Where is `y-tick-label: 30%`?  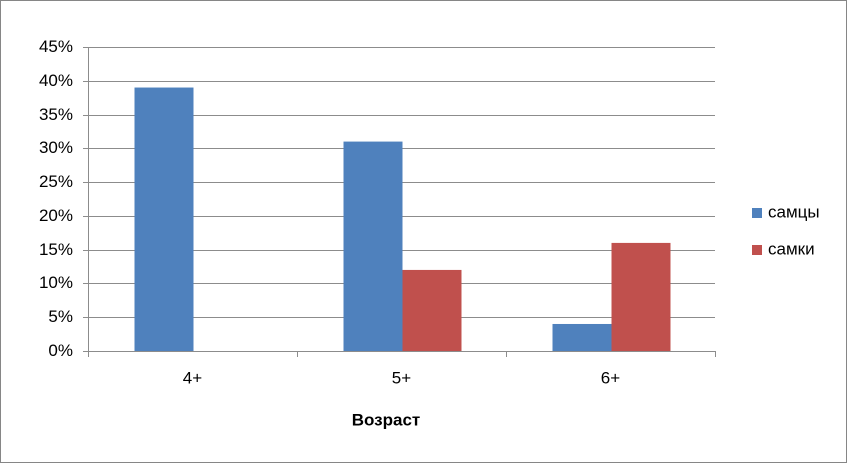
y-tick-label: 30% is located at coordinates (56, 147).